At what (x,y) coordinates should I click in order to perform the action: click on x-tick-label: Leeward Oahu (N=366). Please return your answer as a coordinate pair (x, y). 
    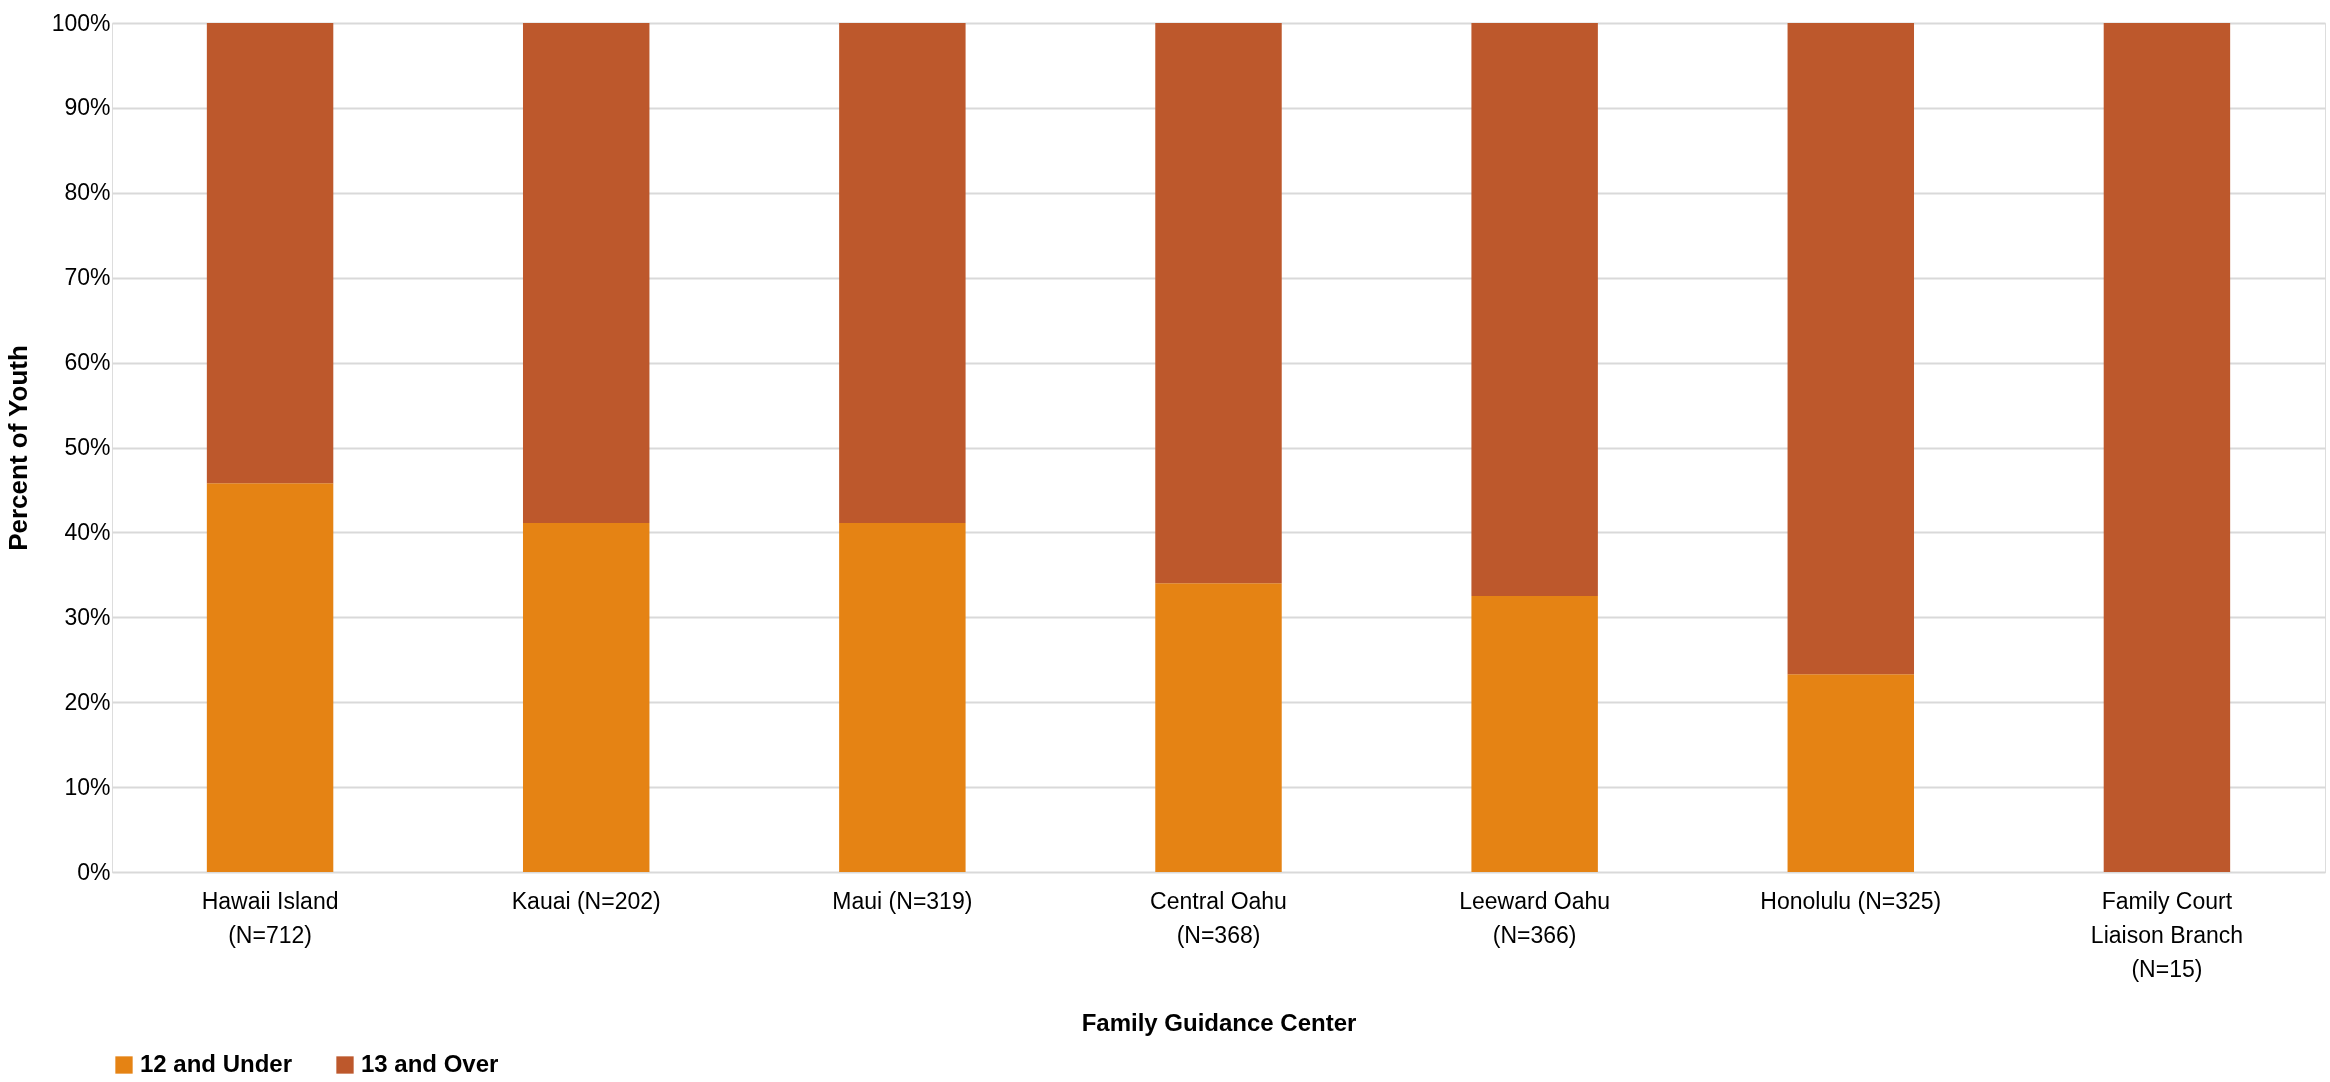
    Looking at the image, I should click on (1535, 917).